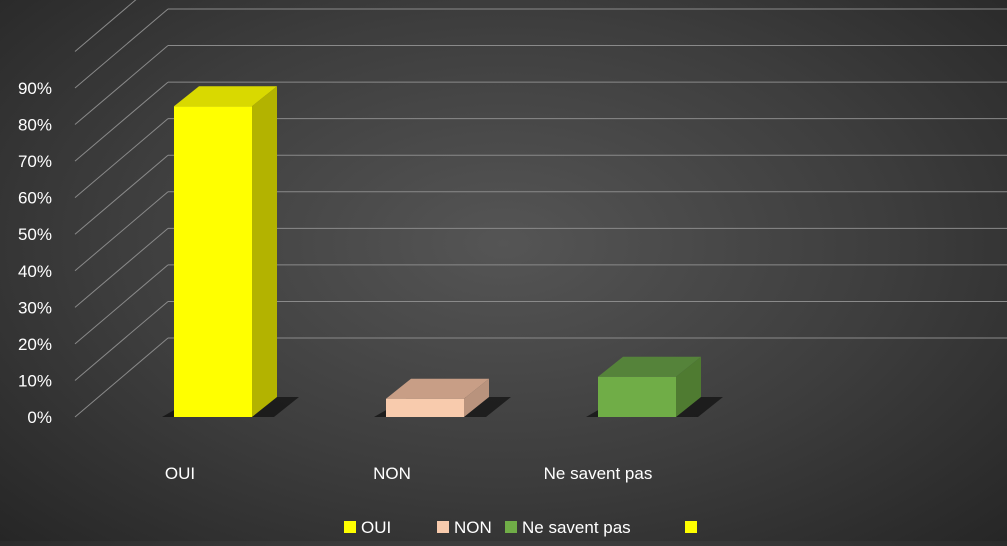  Describe the element at coordinates (39, 417) in the screenshot. I see `y-tick-label: 0%` at that location.